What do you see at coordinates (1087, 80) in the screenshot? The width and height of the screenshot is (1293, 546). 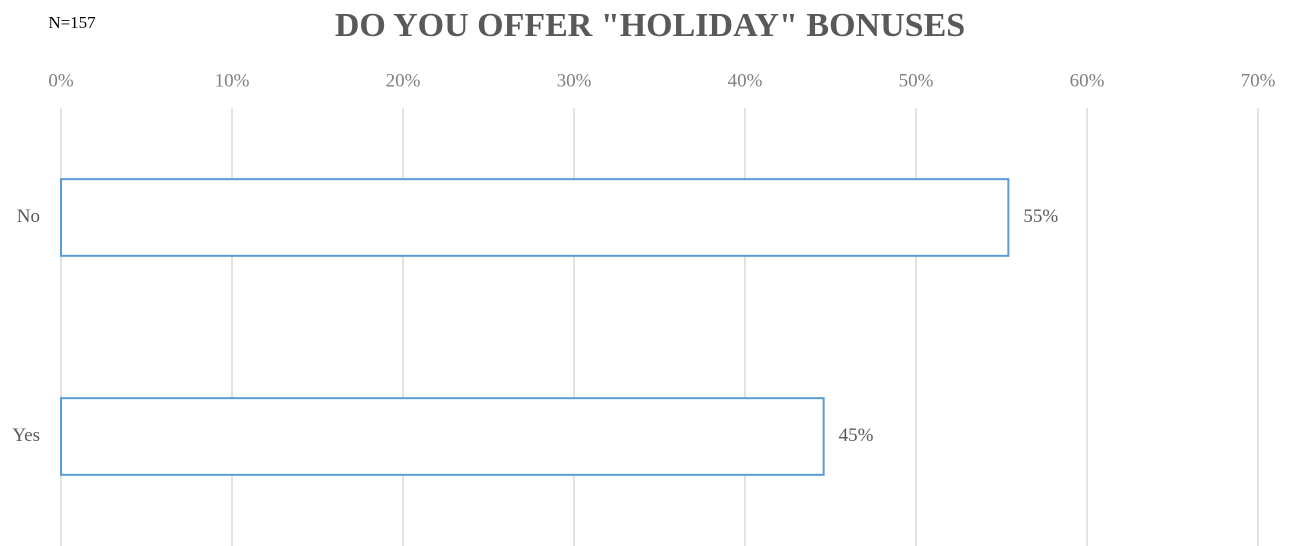 I see `x-tick-label: 60%` at bounding box center [1087, 80].